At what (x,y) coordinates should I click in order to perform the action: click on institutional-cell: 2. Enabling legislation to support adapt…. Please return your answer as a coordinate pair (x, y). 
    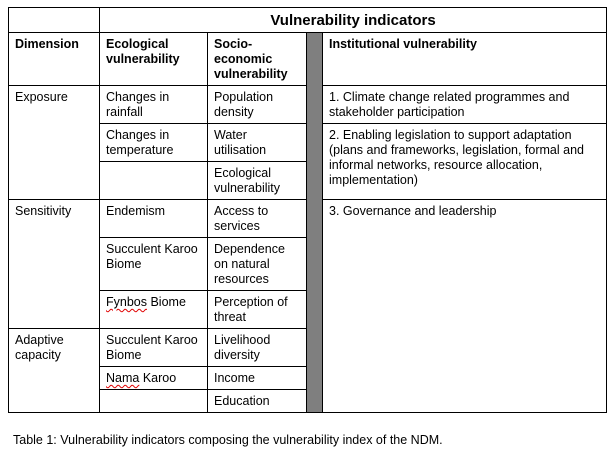
    Looking at the image, I should click on (464, 161).